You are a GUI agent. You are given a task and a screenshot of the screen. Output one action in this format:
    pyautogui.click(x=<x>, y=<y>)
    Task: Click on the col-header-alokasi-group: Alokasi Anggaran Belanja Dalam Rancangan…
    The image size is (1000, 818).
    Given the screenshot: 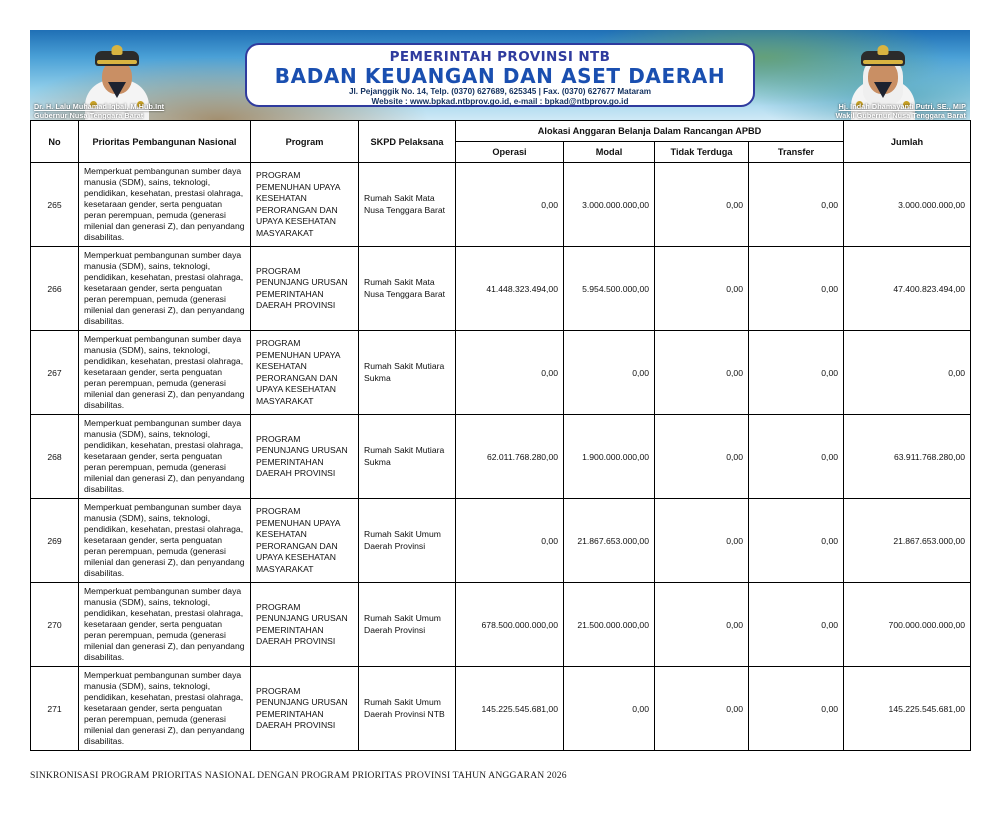 What is the action you would take?
    pyautogui.click(x=649, y=131)
    